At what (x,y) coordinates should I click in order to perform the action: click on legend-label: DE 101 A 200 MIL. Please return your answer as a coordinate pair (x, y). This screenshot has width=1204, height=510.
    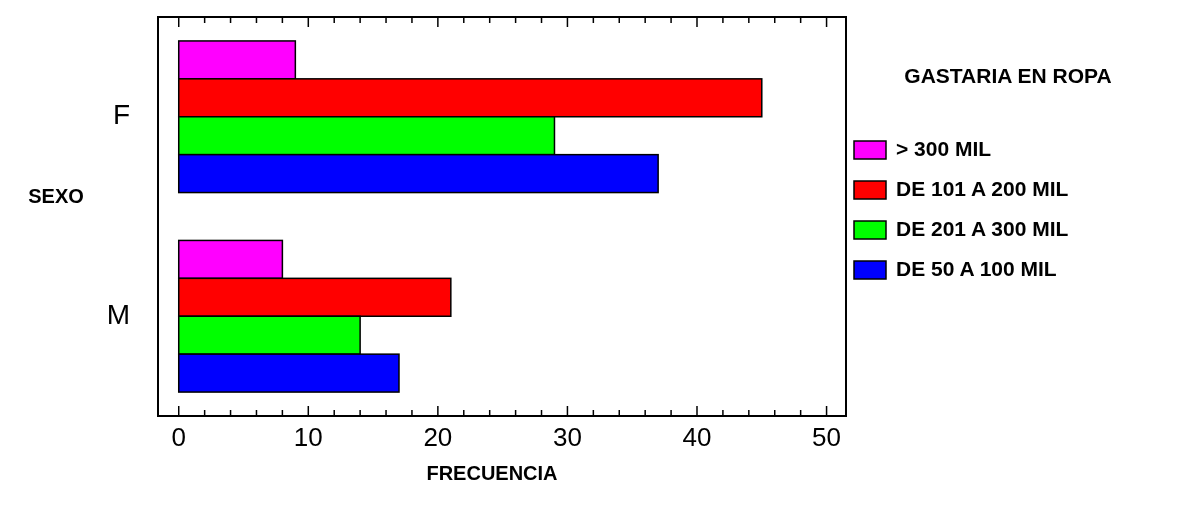
    Looking at the image, I should click on (982, 188).